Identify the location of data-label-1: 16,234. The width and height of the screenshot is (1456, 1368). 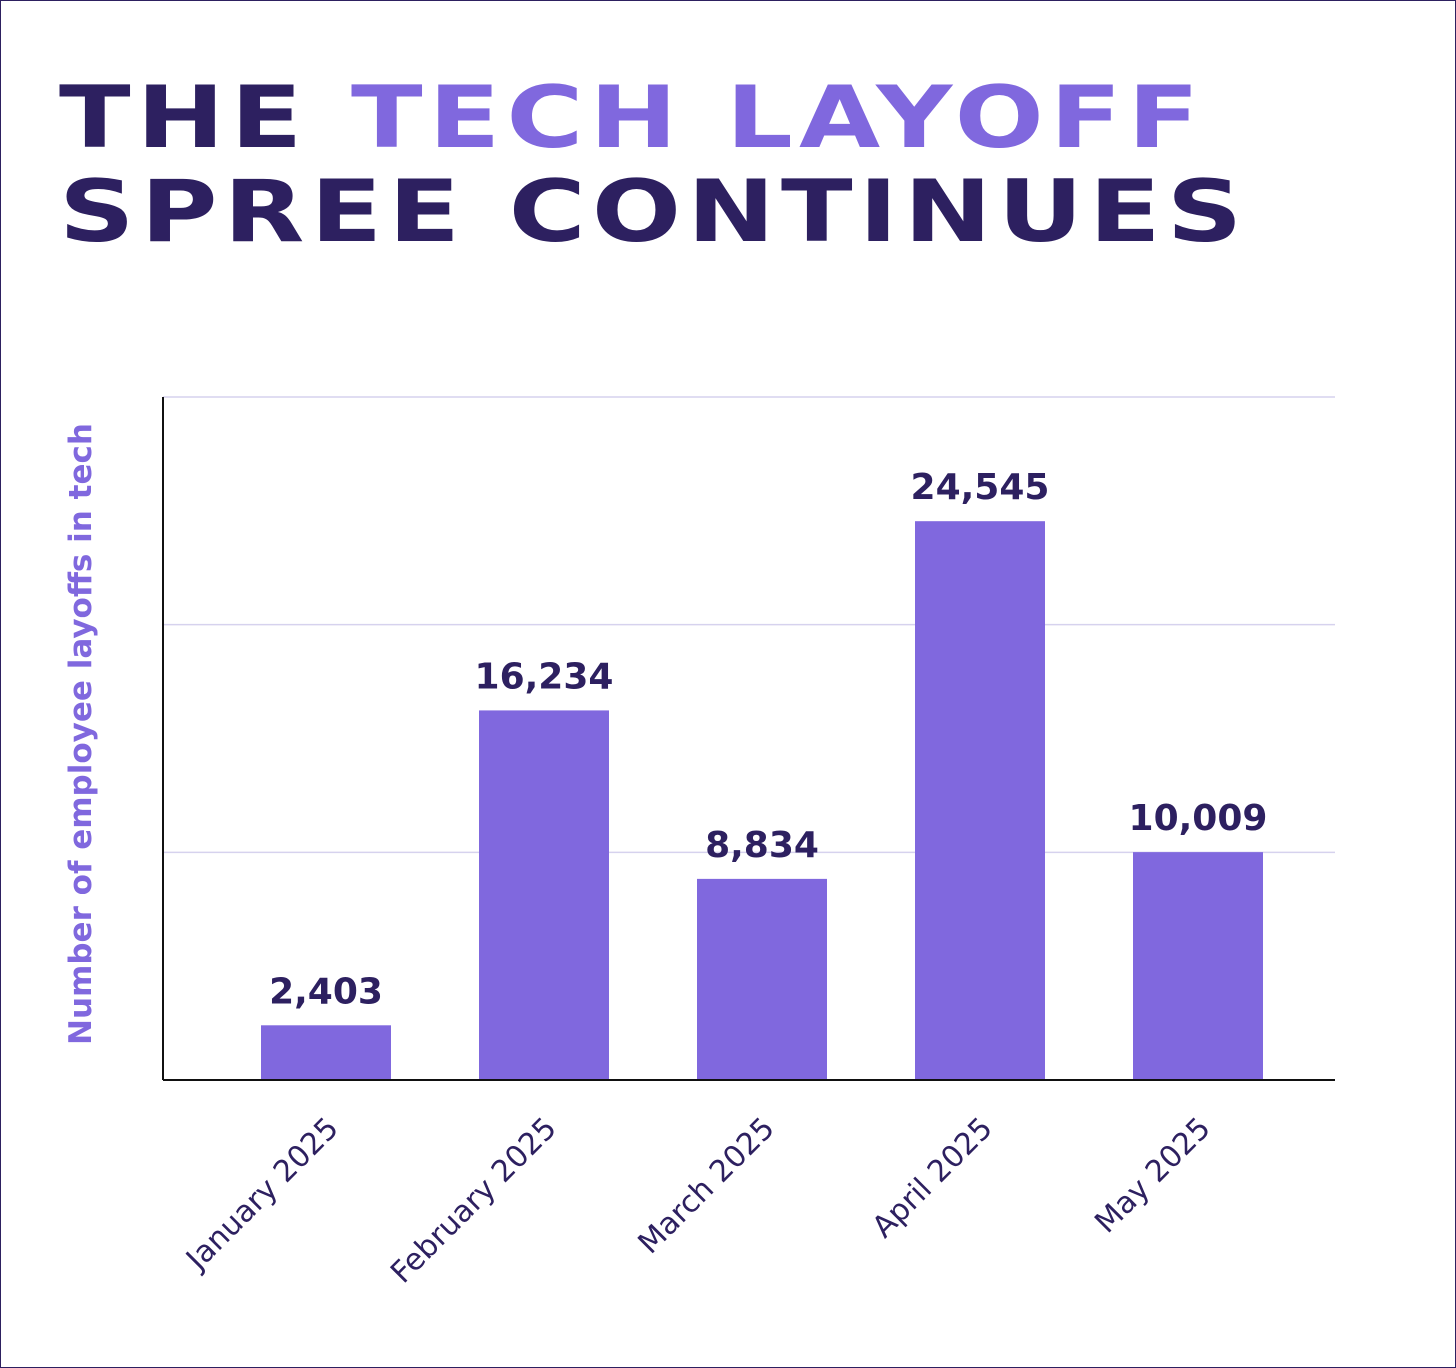
(544, 676).